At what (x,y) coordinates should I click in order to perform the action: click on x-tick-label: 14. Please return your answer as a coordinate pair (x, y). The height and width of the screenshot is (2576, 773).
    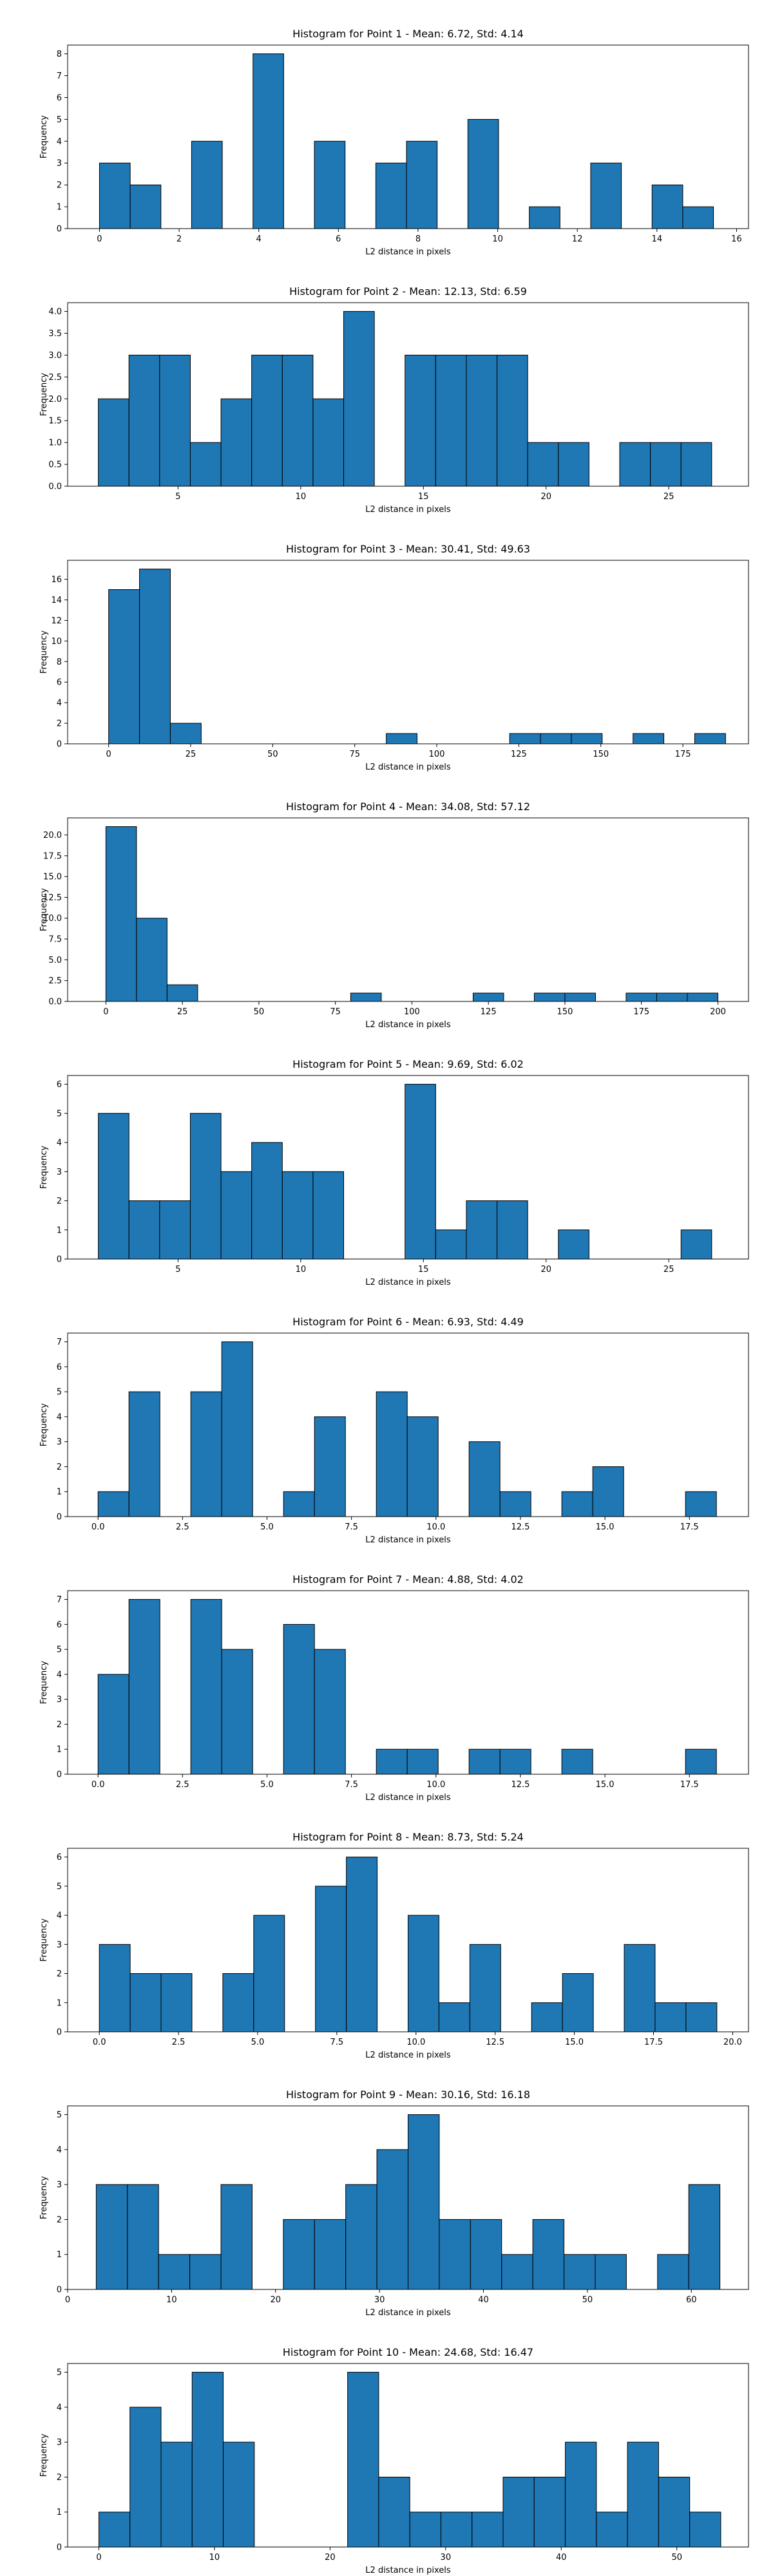
    Looking at the image, I should click on (657, 239).